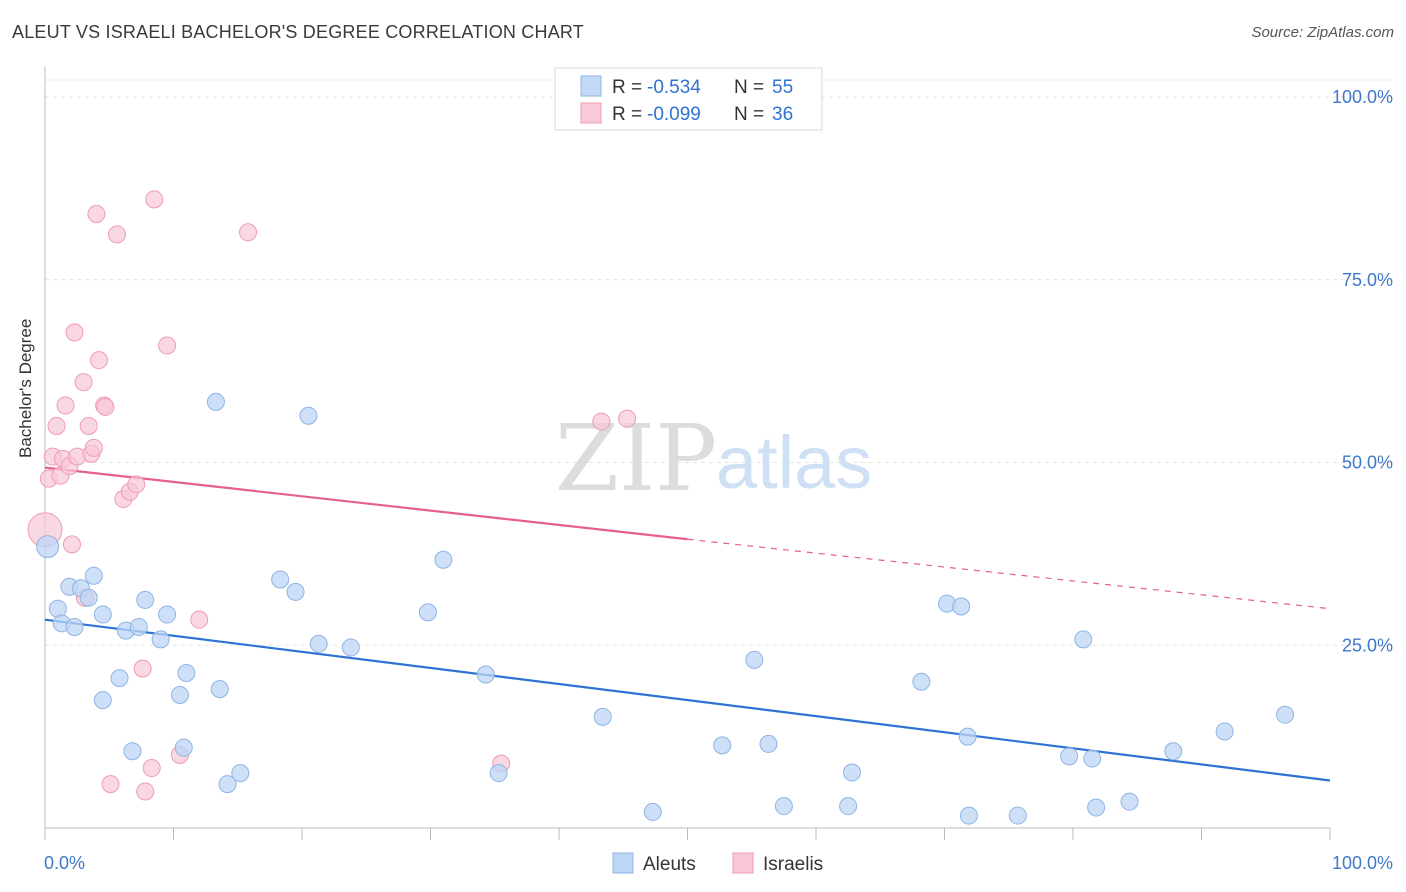 The image size is (1406, 892). What do you see at coordinates (591, 86) in the screenshot?
I see `legend-swatch-aleuts` at bounding box center [591, 86].